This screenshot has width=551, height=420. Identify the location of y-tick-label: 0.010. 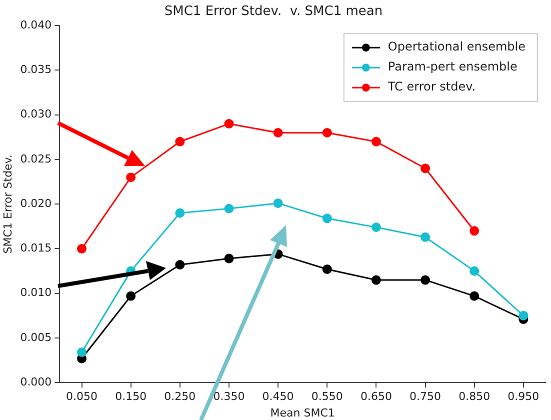
(36, 293).